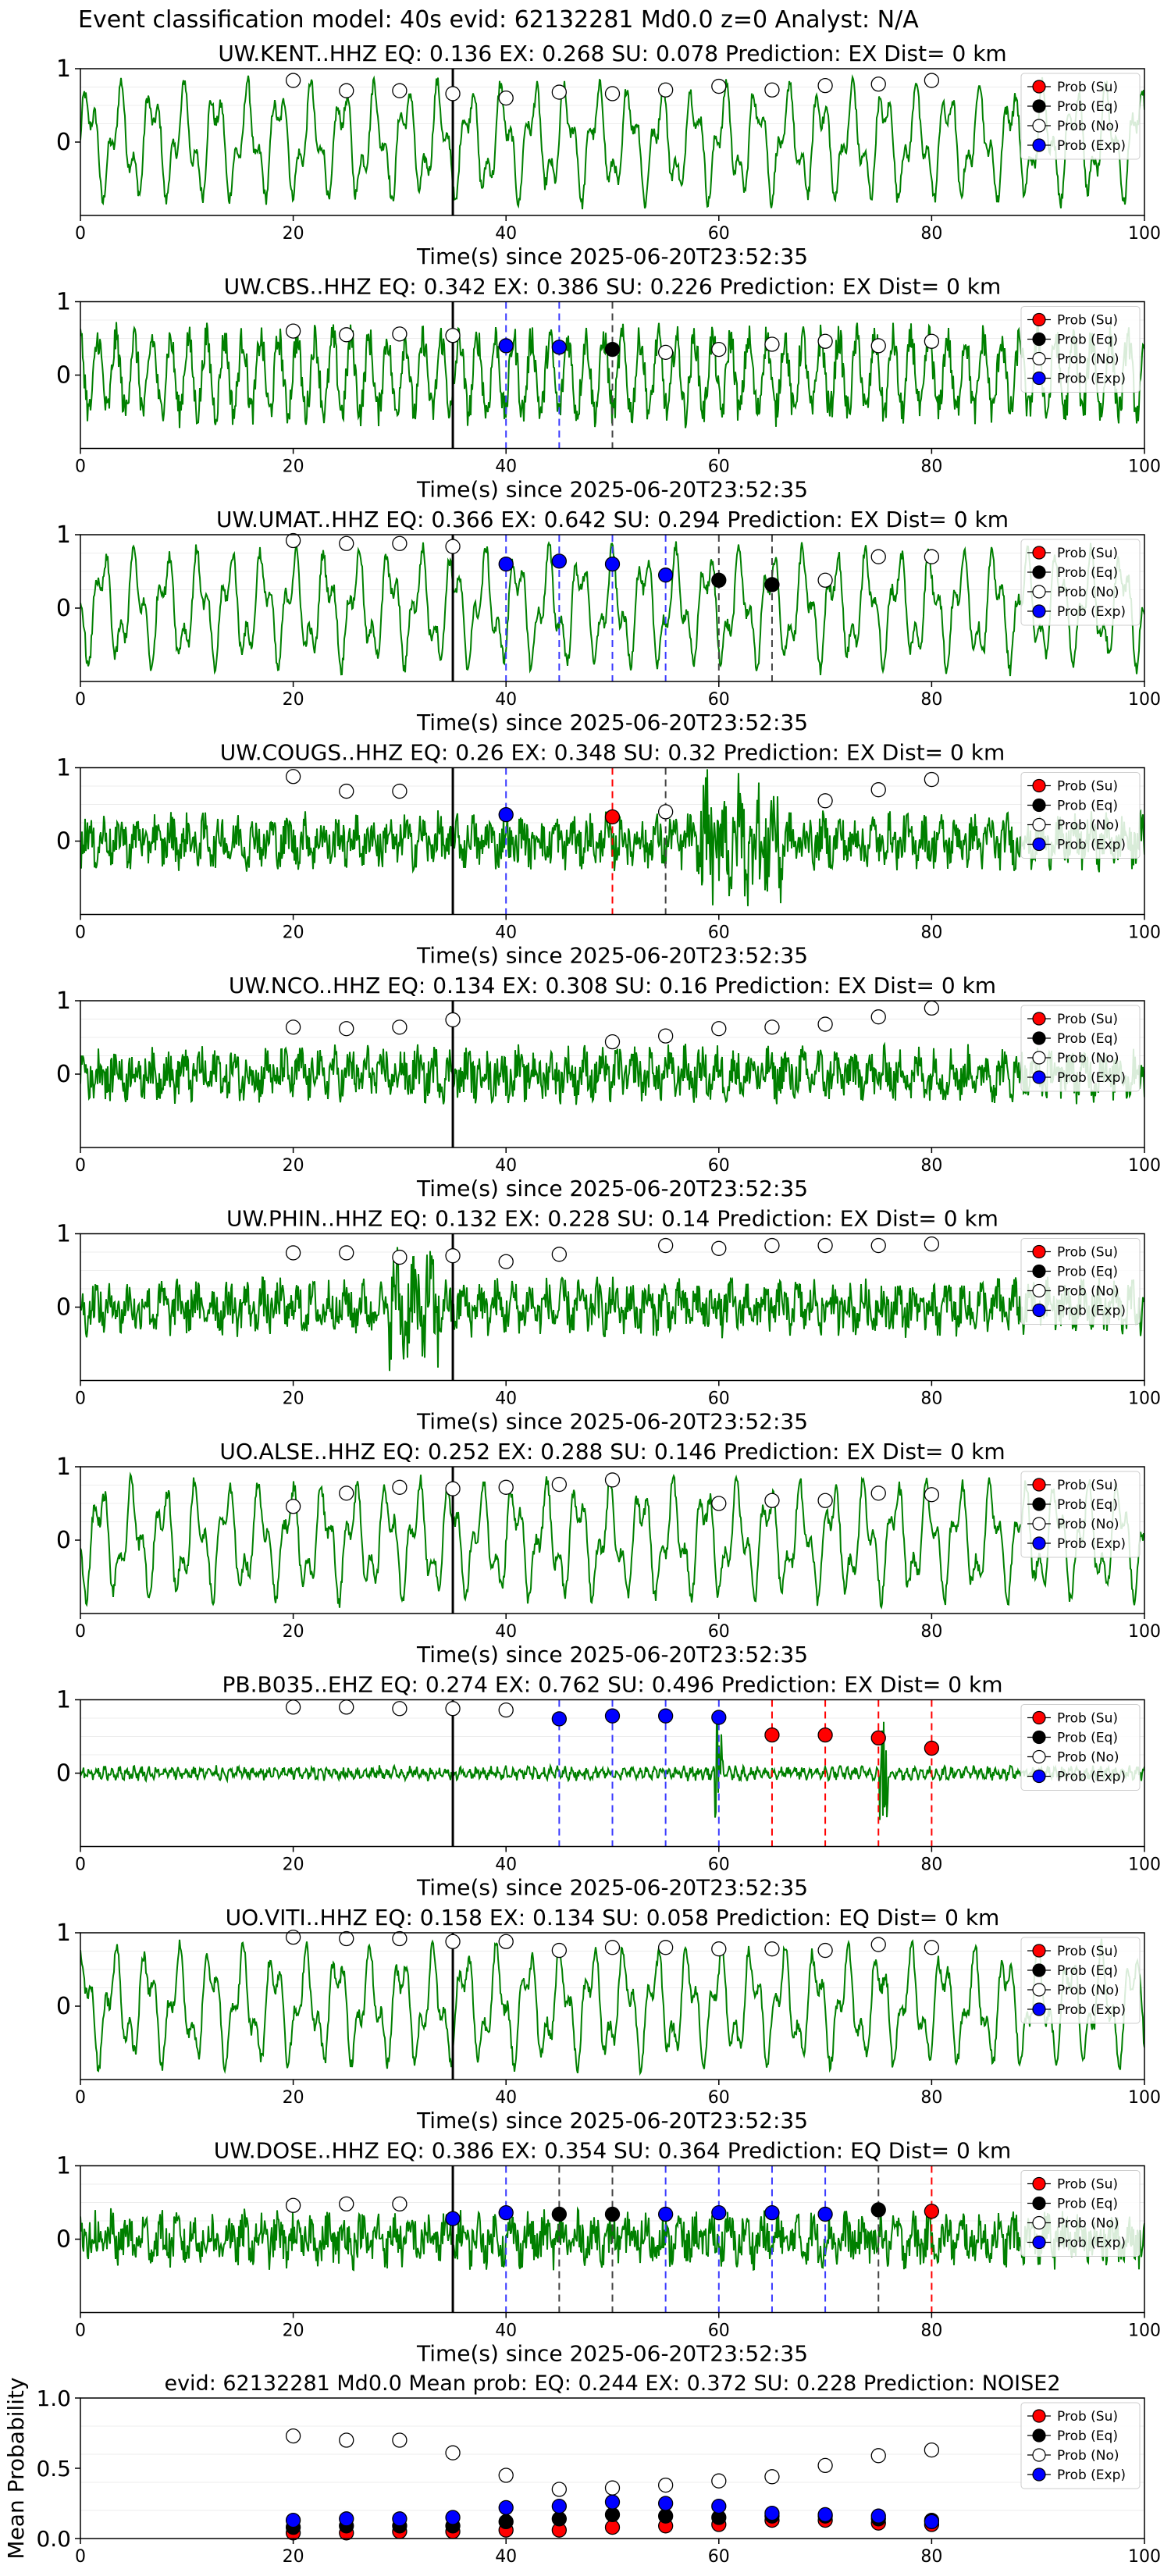  What do you see at coordinates (1039, 1970) in the screenshot?
I see `legend-marker-eq` at bounding box center [1039, 1970].